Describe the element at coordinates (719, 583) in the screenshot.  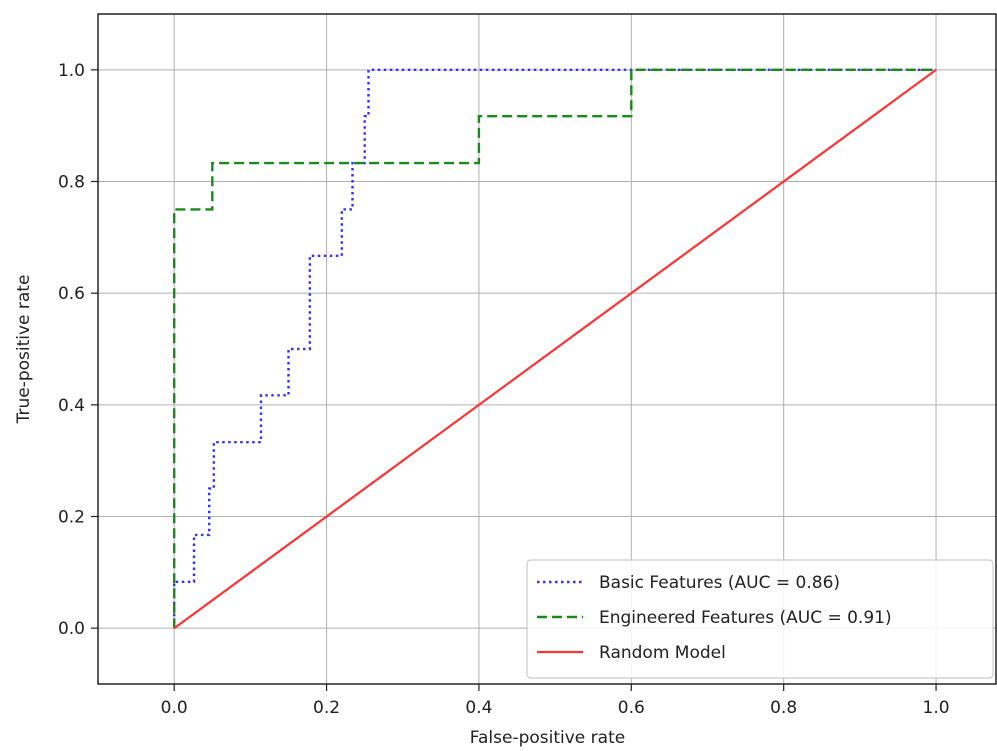
I see `legend-label-1: Basic Features (AUC = 0.86)` at that location.